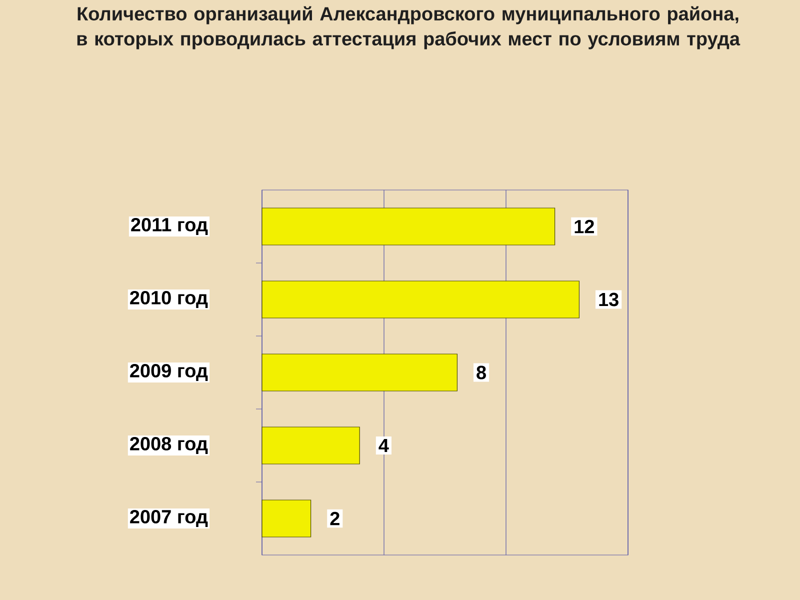  I want to click on y-tick-label: 2010 год, so click(169, 299).